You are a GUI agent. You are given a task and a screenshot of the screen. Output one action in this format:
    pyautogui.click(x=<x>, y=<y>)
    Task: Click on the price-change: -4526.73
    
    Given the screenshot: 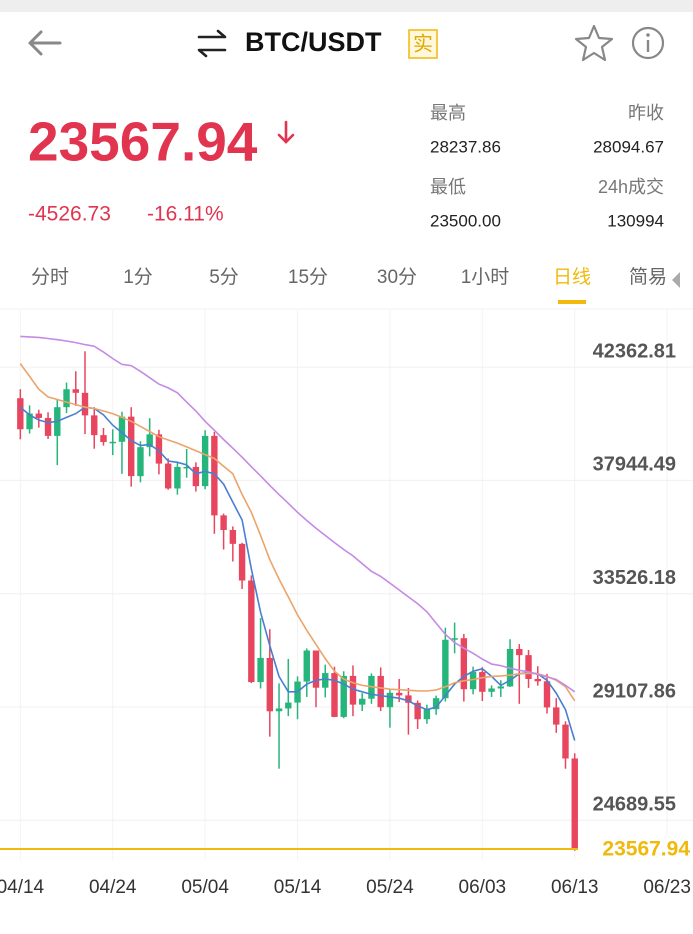 What is the action you would take?
    pyautogui.click(x=69, y=214)
    